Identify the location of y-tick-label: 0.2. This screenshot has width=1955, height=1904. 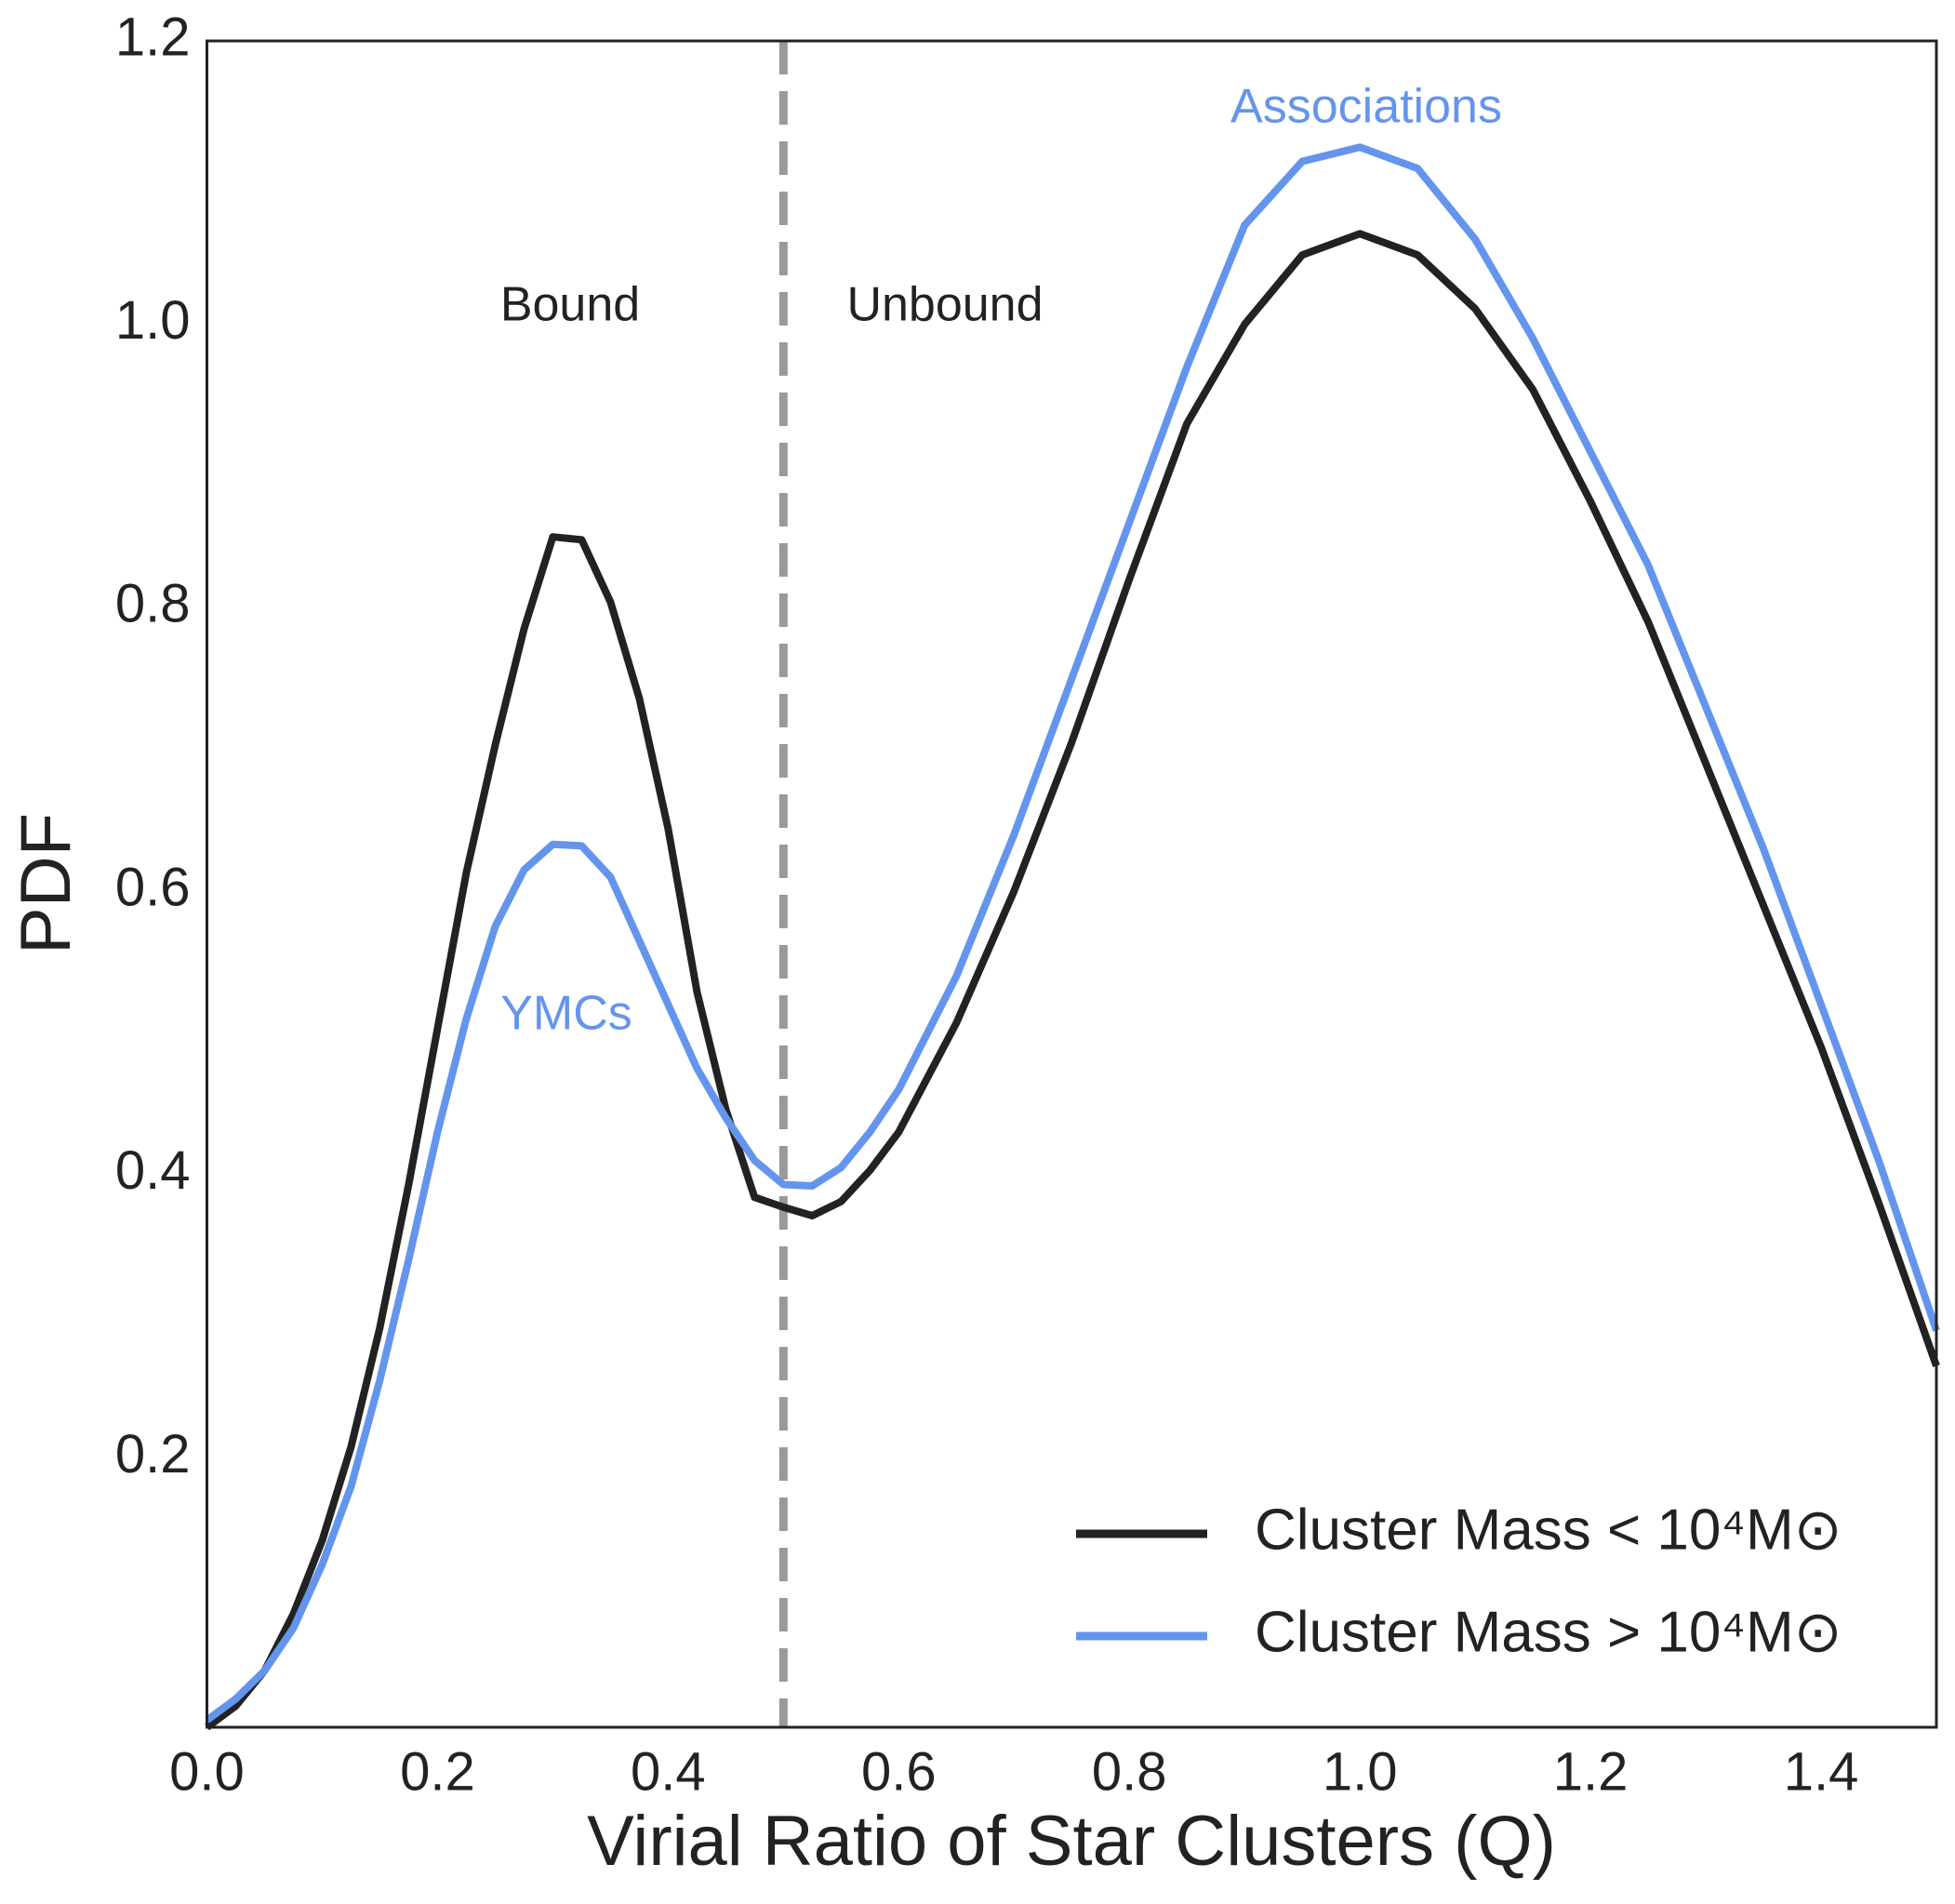
(153, 1454).